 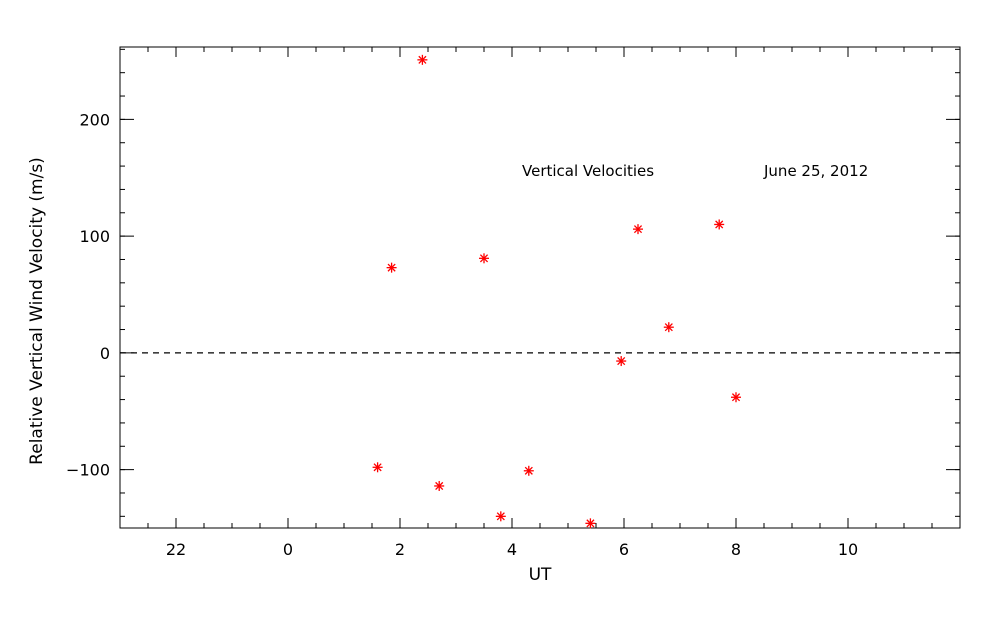 I want to click on chart-annotation-title: Vertical Velocities, so click(x=588, y=171).